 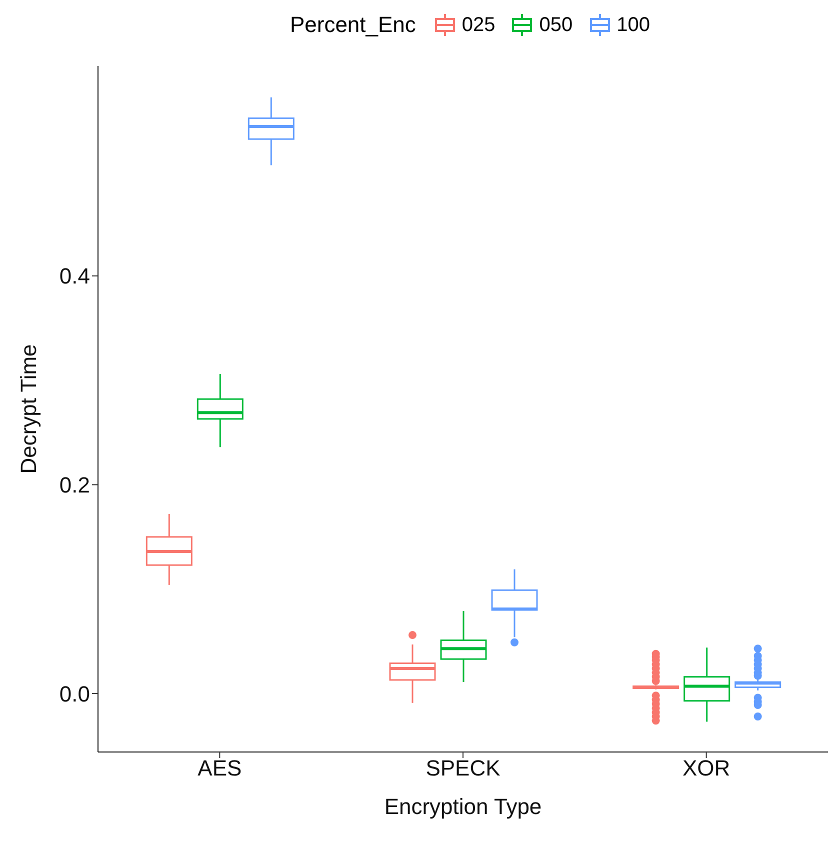 What do you see at coordinates (556, 25) in the screenshot?
I see `legend-label: 050` at bounding box center [556, 25].